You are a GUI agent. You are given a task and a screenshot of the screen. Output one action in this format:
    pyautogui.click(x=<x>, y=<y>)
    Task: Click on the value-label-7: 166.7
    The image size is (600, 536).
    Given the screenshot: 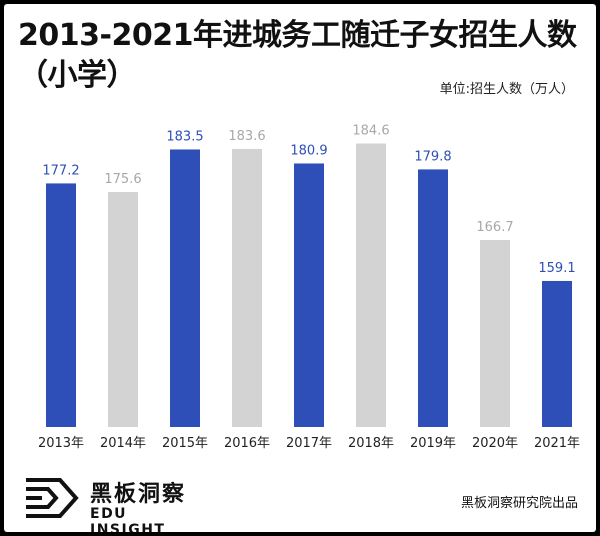 What is the action you would take?
    pyautogui.click(x=494, y=227)
    